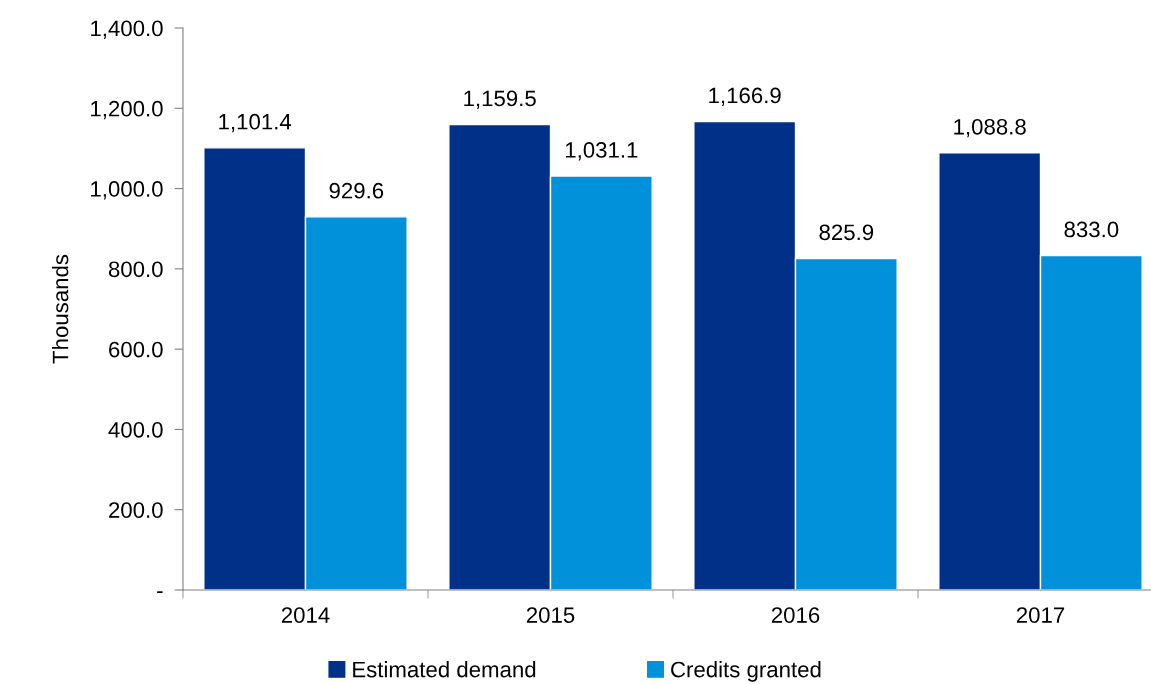  Describe the element at coordinates (601, 151) in the screenshot. I see `data-label: 1,031.1` at that location.